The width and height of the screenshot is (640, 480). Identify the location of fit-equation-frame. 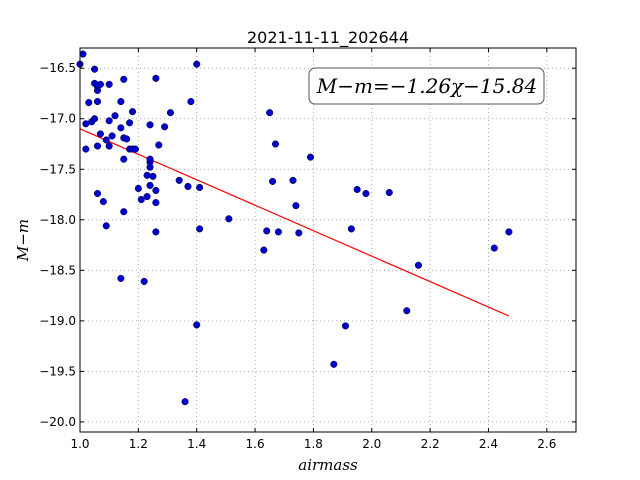
(426, 86).